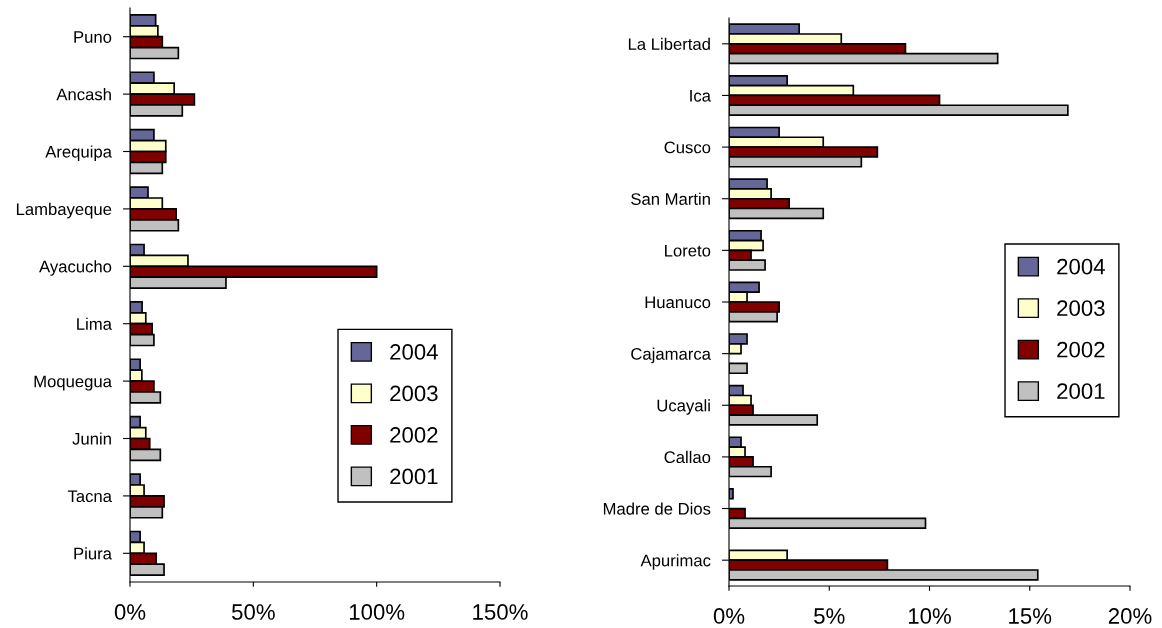 This screenshot has width=1162, height=628. Describe the element at coordinates (500, 612) in the screenshot. I see `x-tick-label: 150%` at that location.